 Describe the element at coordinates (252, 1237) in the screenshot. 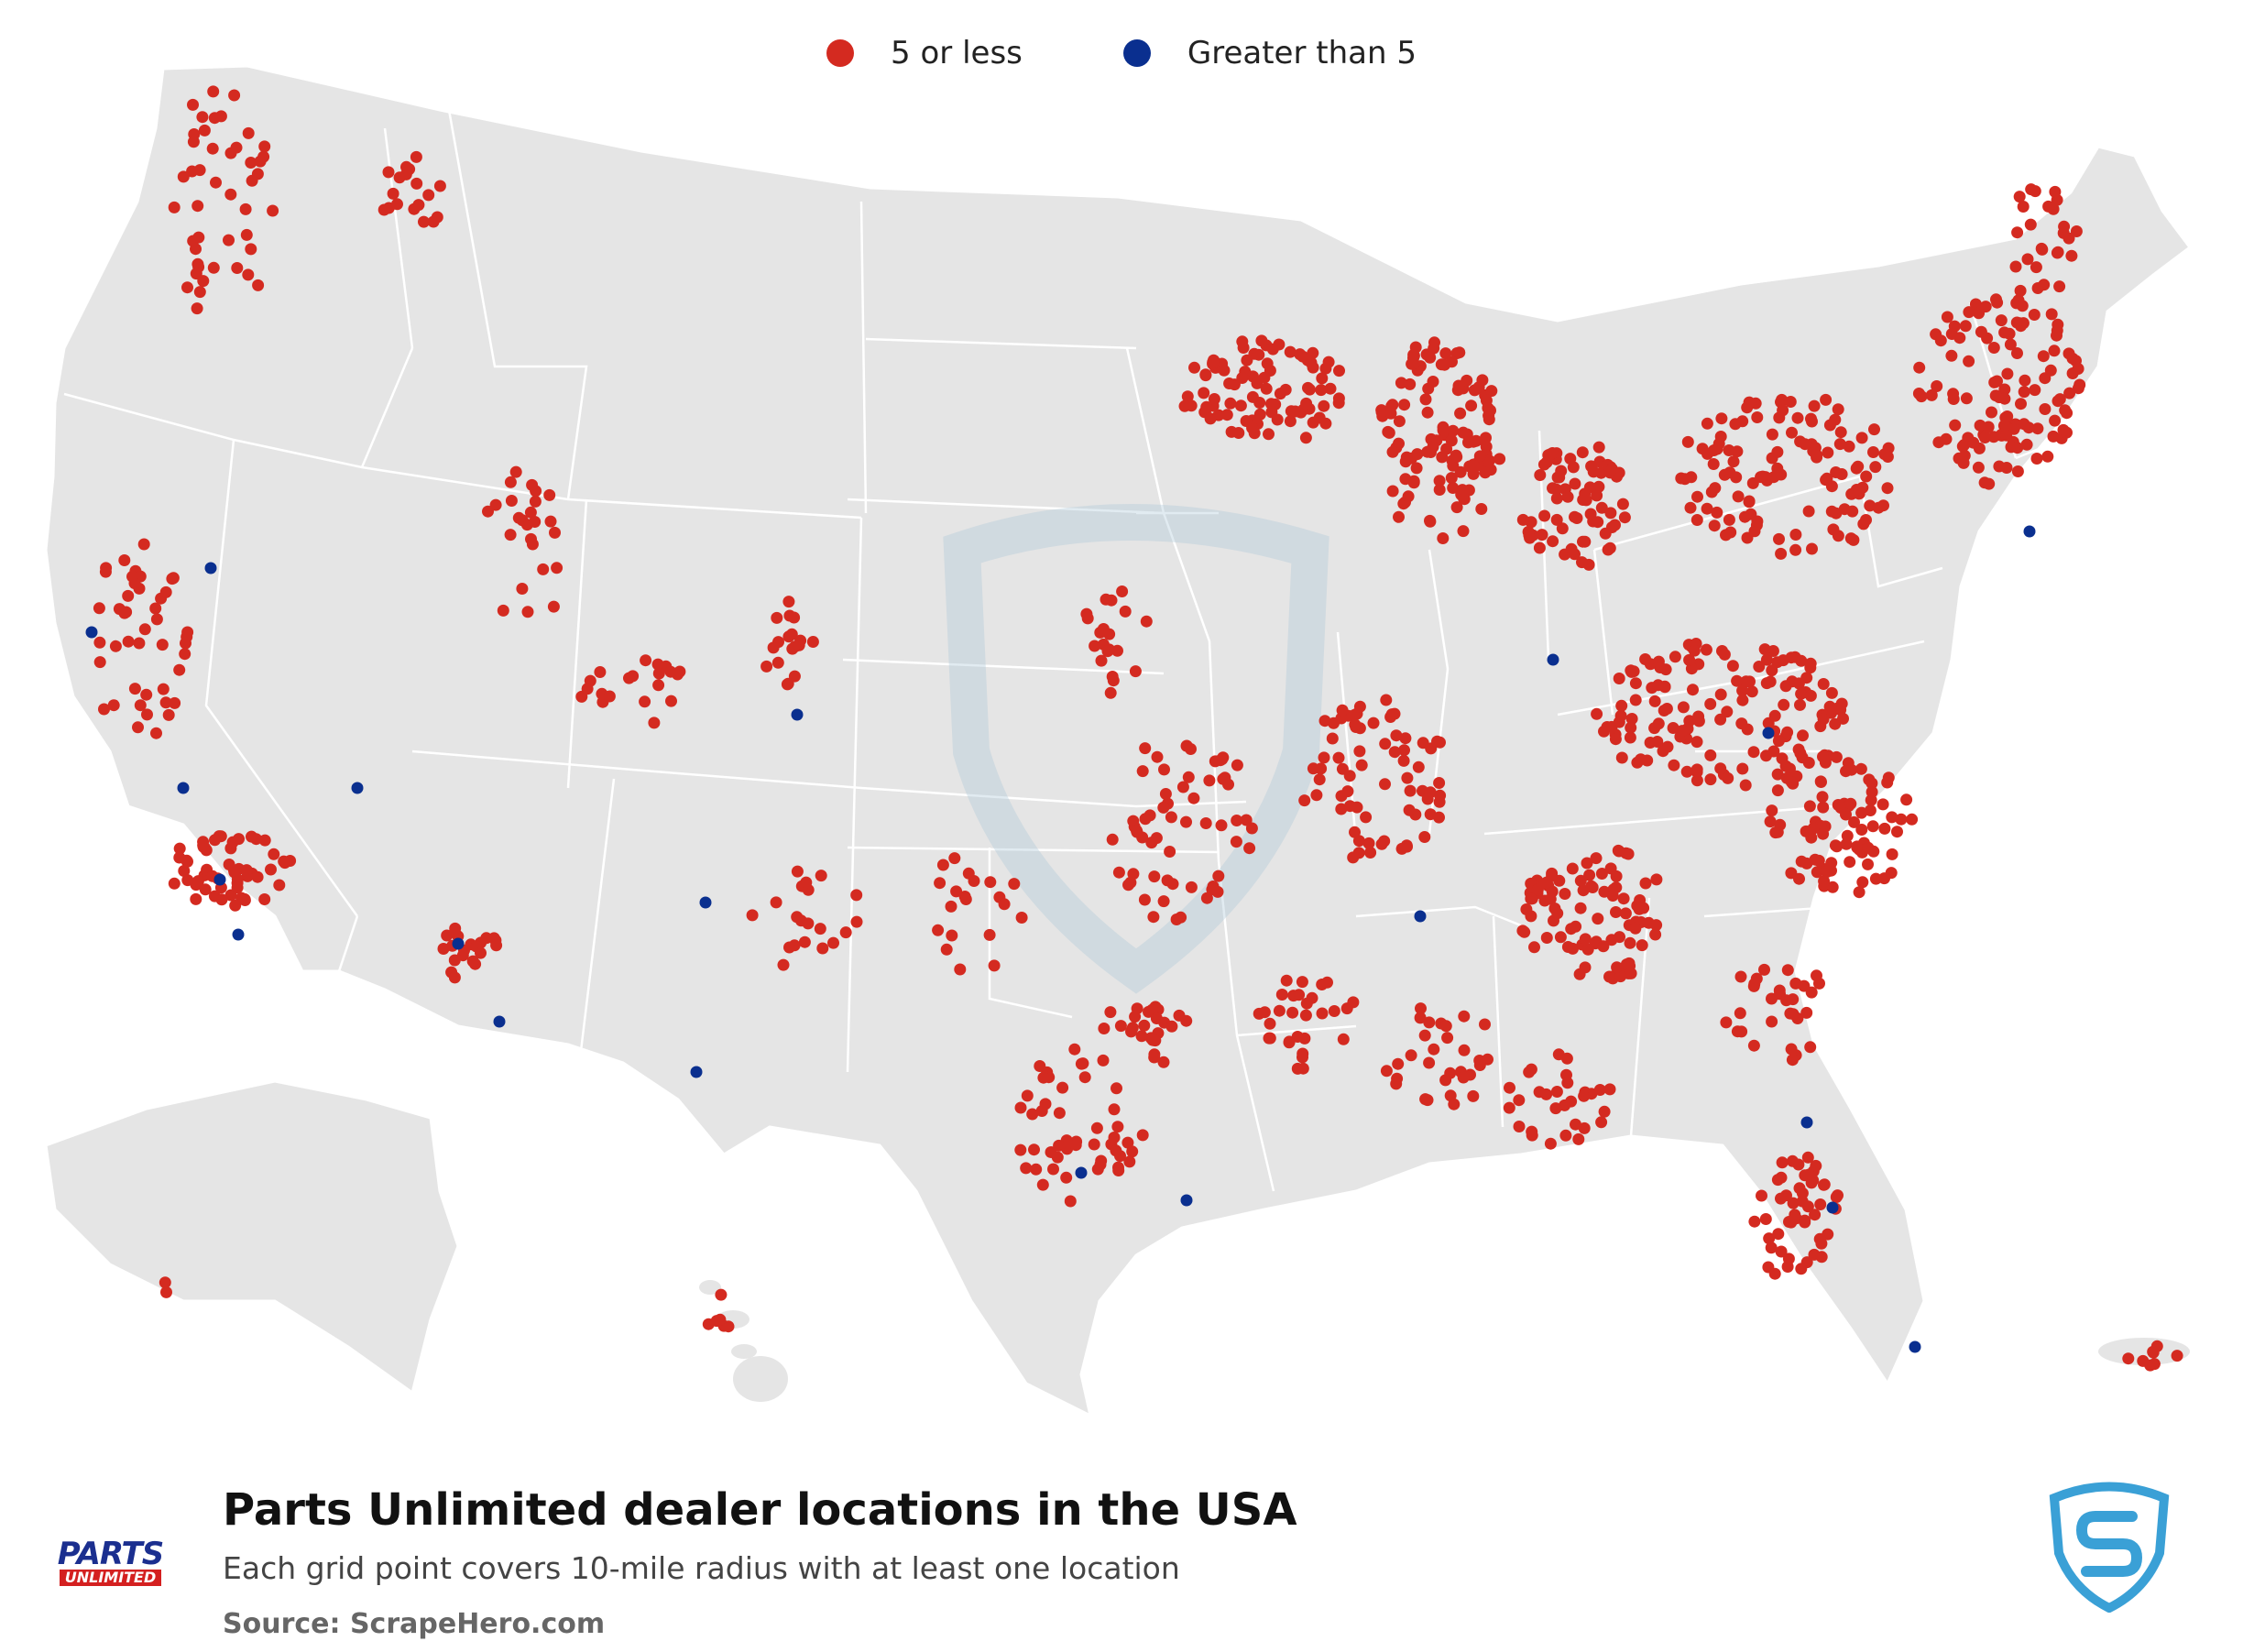

I see `alaska-shape` at that location.